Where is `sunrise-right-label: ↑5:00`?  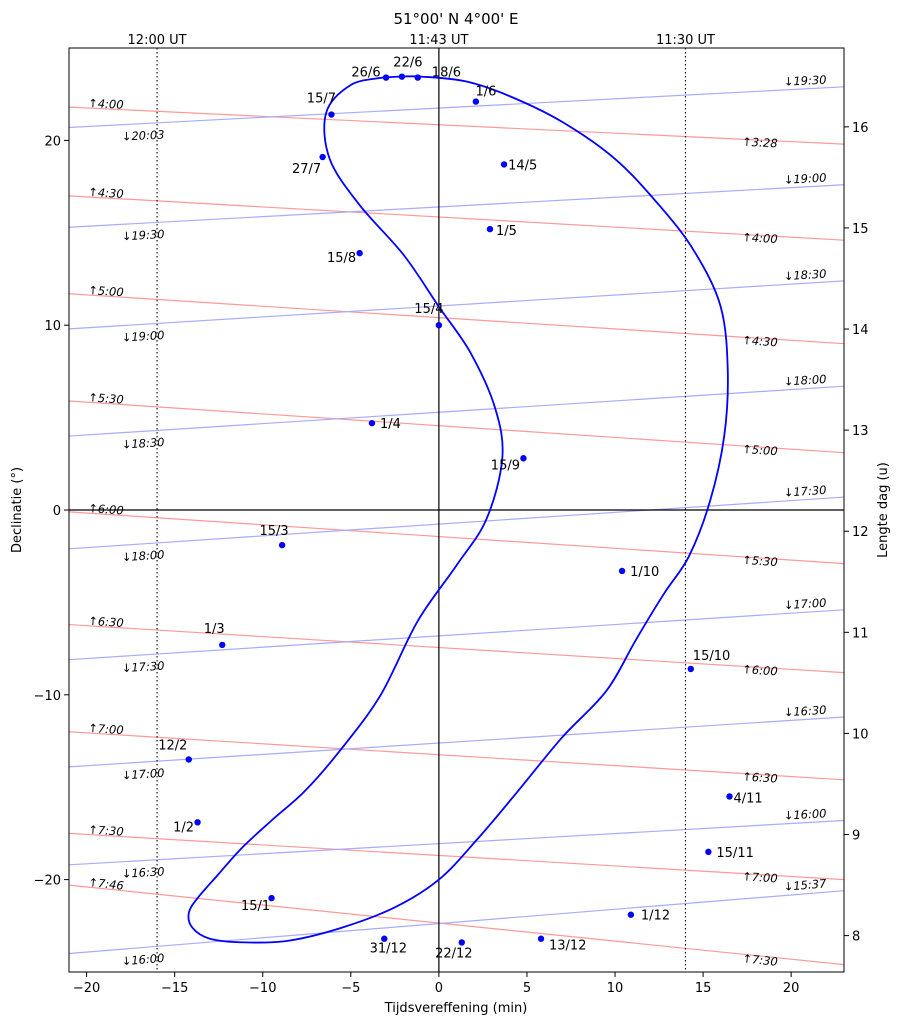
sunrise-right-label: ↑5:00 is located at coordinates (760, 450).